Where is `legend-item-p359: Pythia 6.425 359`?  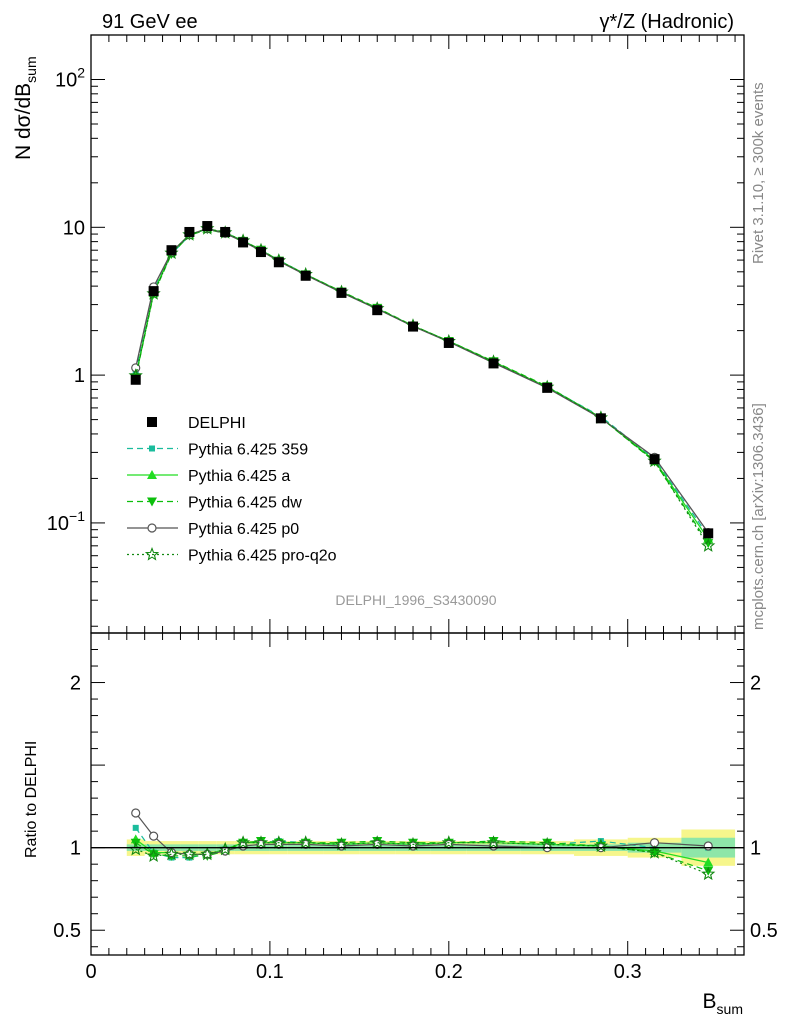 legend-item-p359: Pythia 6.425 359 is located at coordinates (217, 450).